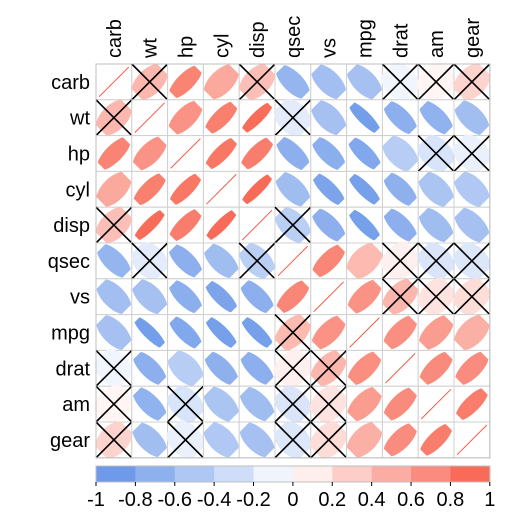 Image resolution: width=528 pixels, height=528 pixels. Describe the element at coordinates (472, 225) in the screenshot. I see `cell-disp-gear` at that location.